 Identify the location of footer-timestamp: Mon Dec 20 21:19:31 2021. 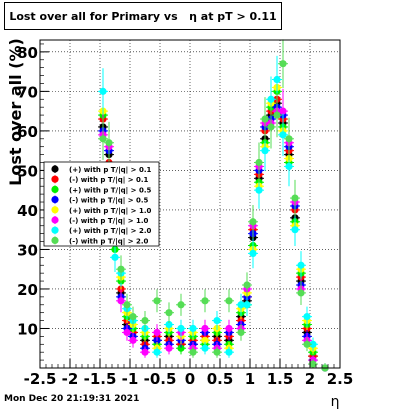
(72, 399).